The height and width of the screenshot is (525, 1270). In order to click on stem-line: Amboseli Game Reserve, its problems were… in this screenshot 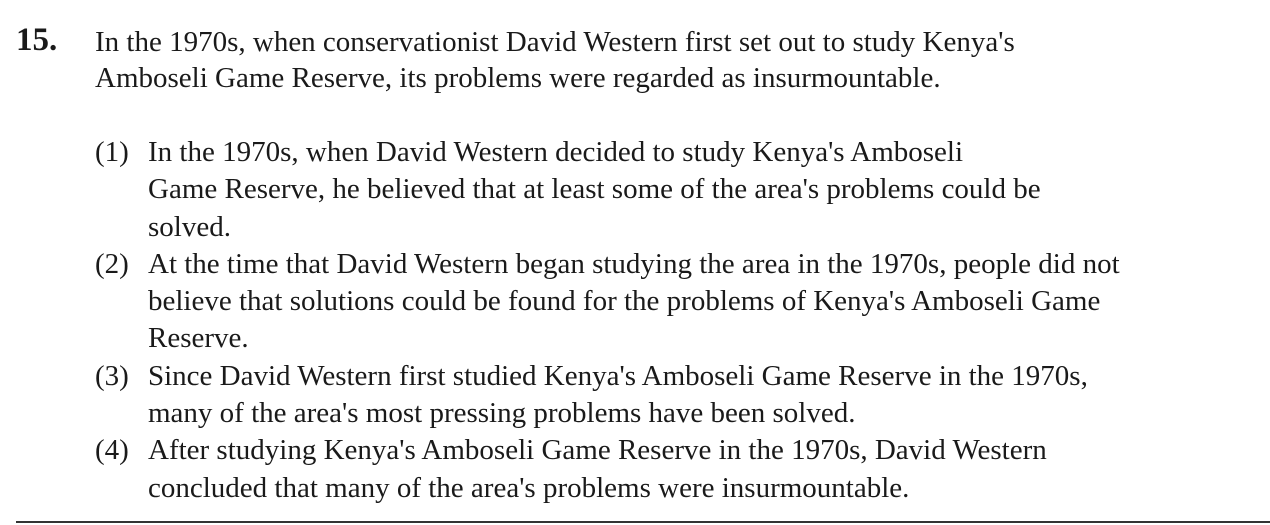, I will do `click(518, 78)`.